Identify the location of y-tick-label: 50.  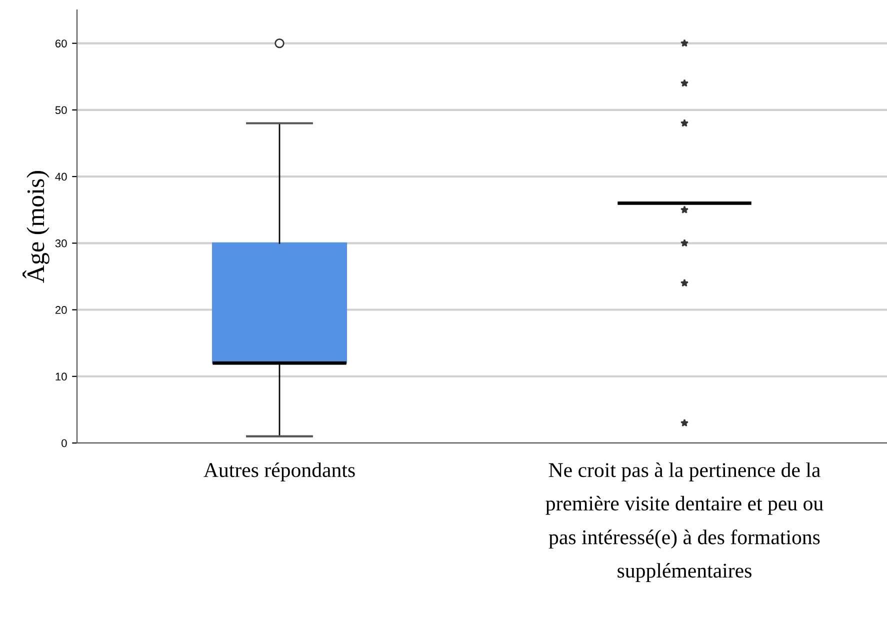
(61, 110).